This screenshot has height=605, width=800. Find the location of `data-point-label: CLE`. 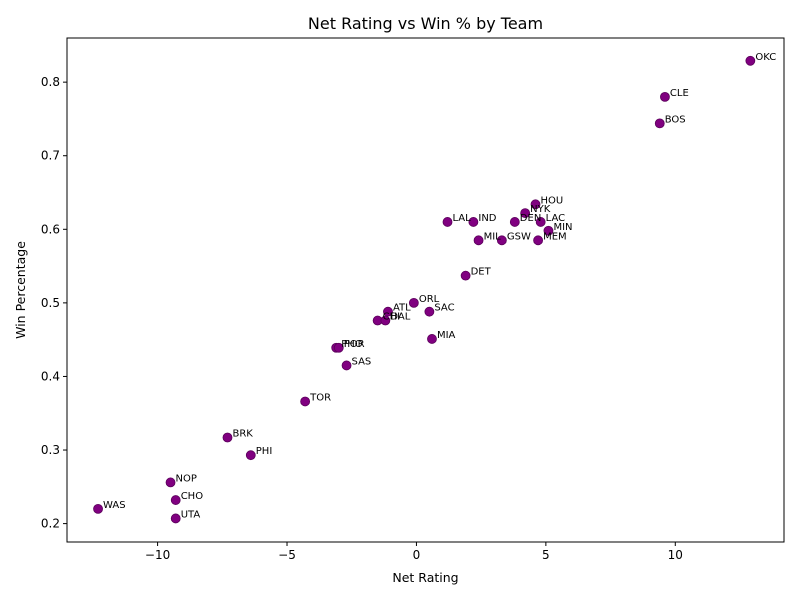

data-point-label: CLE is located at coordinates (679, 93).